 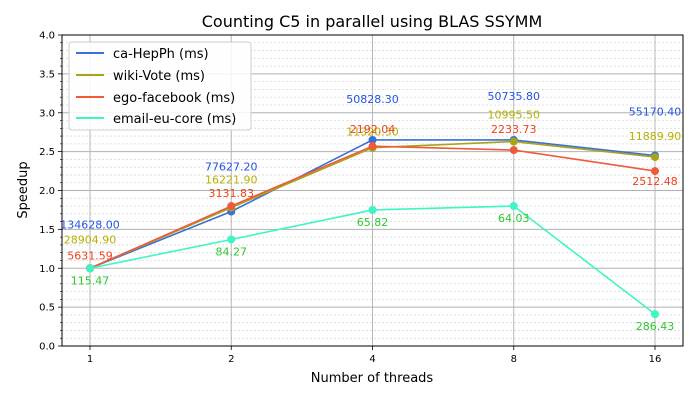 What do you see at coordinates (174, 119) in the screenshot?
I see `legend-label-email-eu-core: email-eu-core (ms)` at bounding box center [174, 119].